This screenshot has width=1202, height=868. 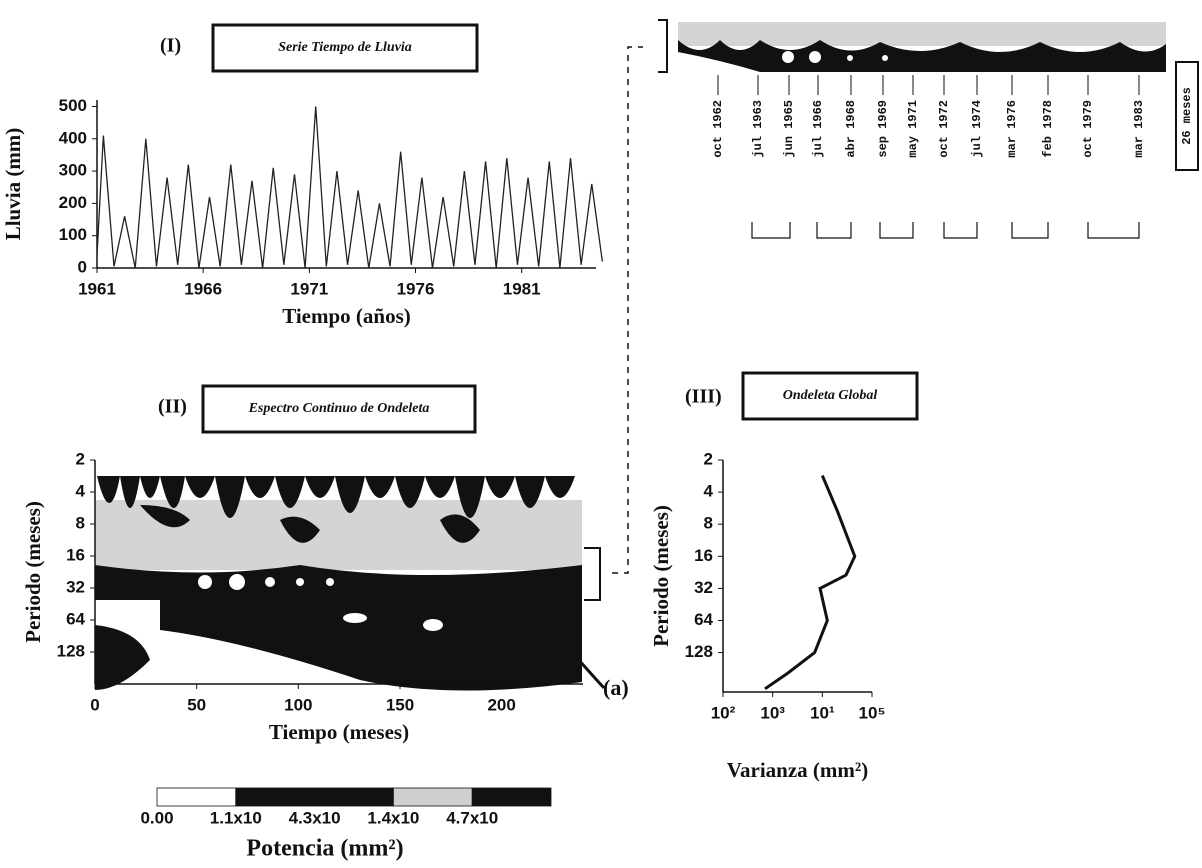 I want to click on date-label: oct 1979, so click(x=1088, y=129).